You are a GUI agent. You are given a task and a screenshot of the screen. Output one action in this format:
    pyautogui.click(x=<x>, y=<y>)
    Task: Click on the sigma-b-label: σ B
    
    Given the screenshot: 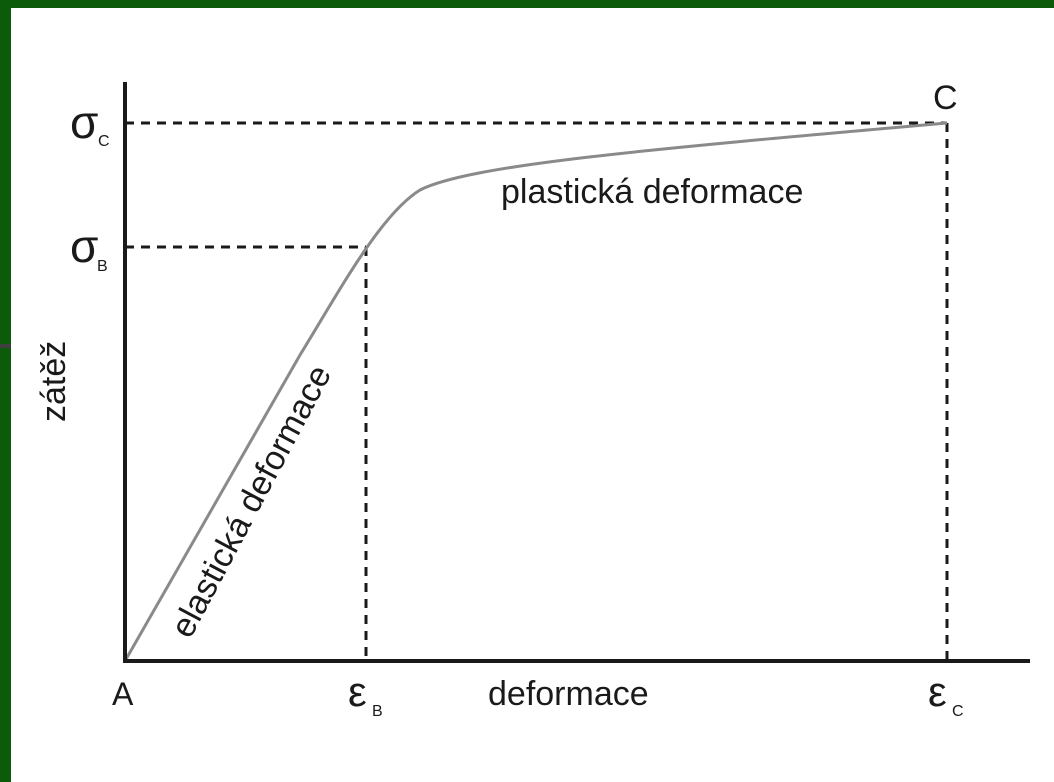 What is the action you would take?
    pyautogui.click(x=89, y=247)
    